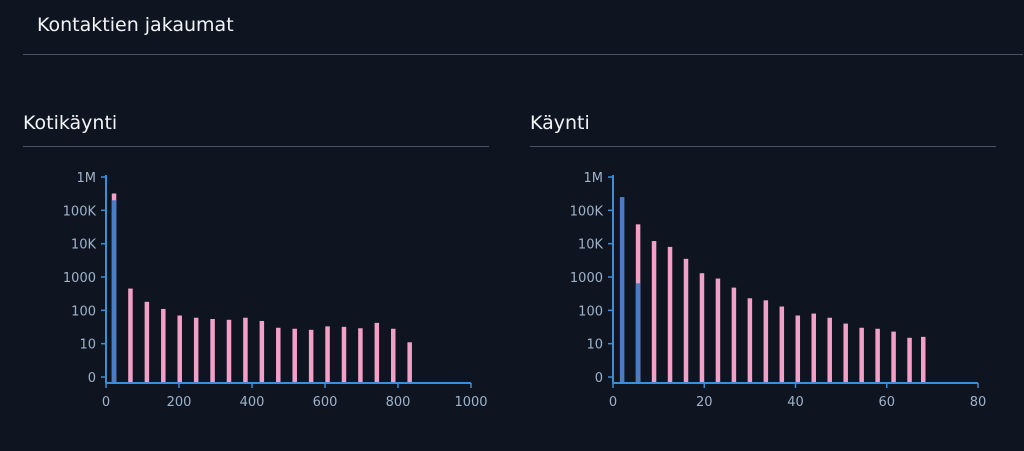 Image resolution: width=1024 pixels, height=451 pixels. I want to click on x-tick-label: 200, so click(179, 402).